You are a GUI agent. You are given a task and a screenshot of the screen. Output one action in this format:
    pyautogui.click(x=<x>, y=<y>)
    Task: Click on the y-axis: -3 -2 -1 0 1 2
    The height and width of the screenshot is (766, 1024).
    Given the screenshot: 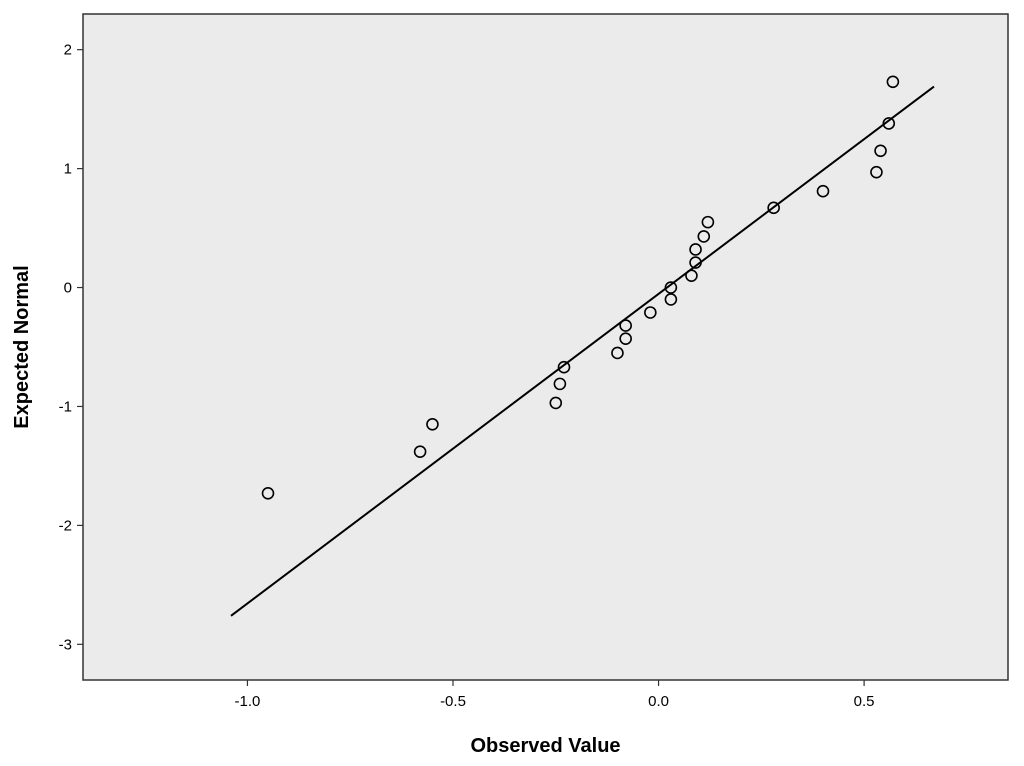 What is the action you would take?
    pyautogui.click(x=71, y=347)
    